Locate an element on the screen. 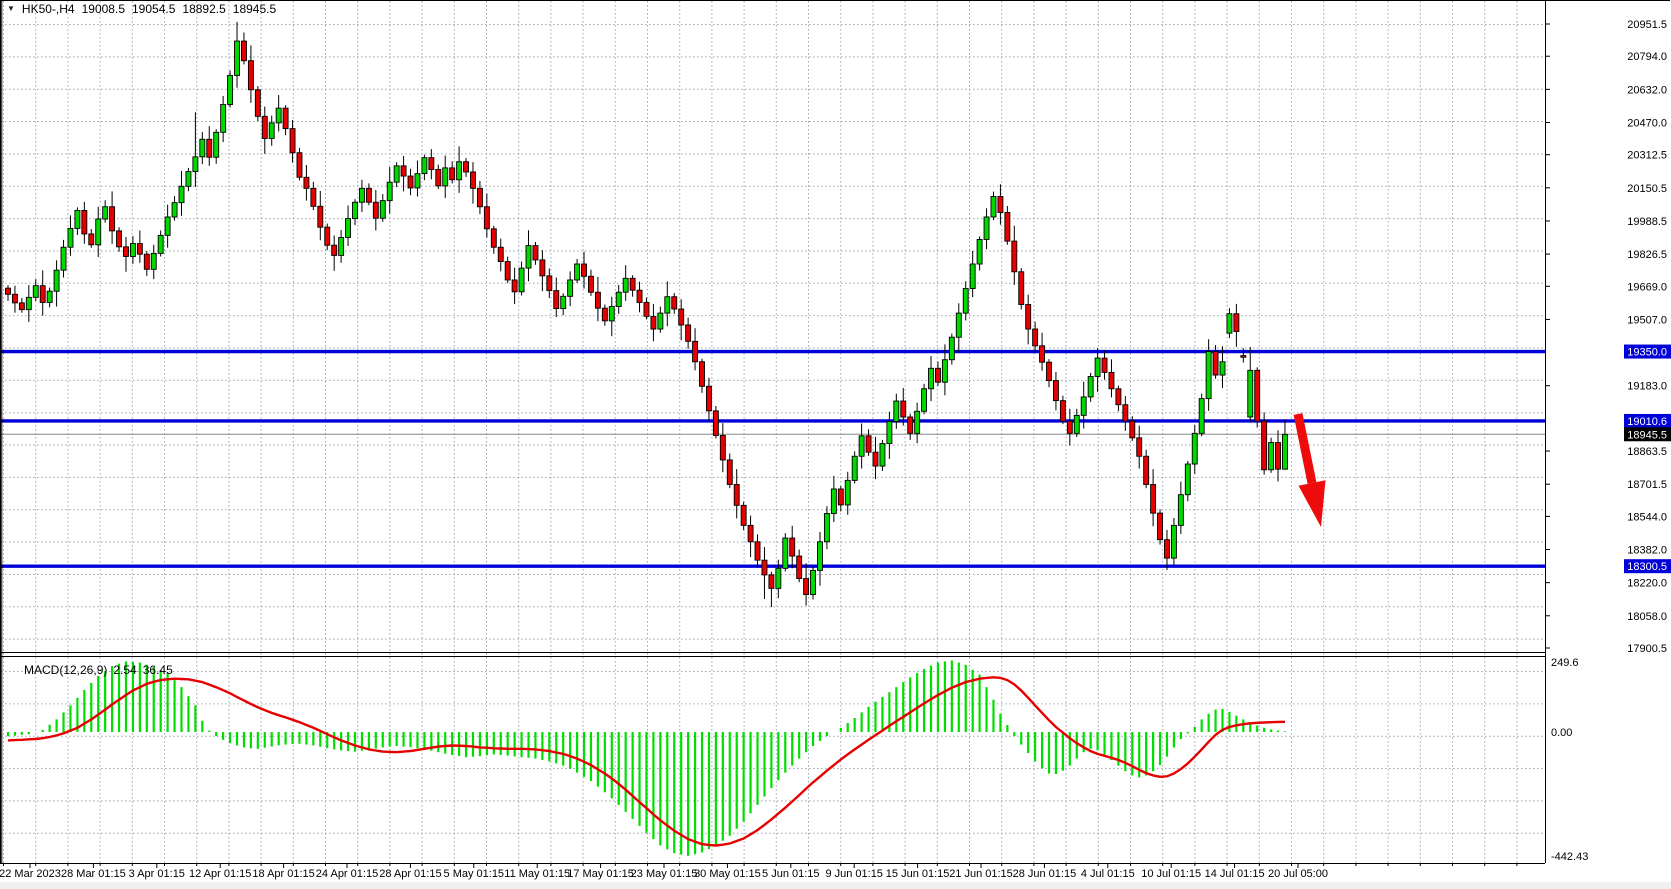 This screenshot has width=1671, height=889. price-axis-label: 19826.5 is located at coordinates (1647, 255).